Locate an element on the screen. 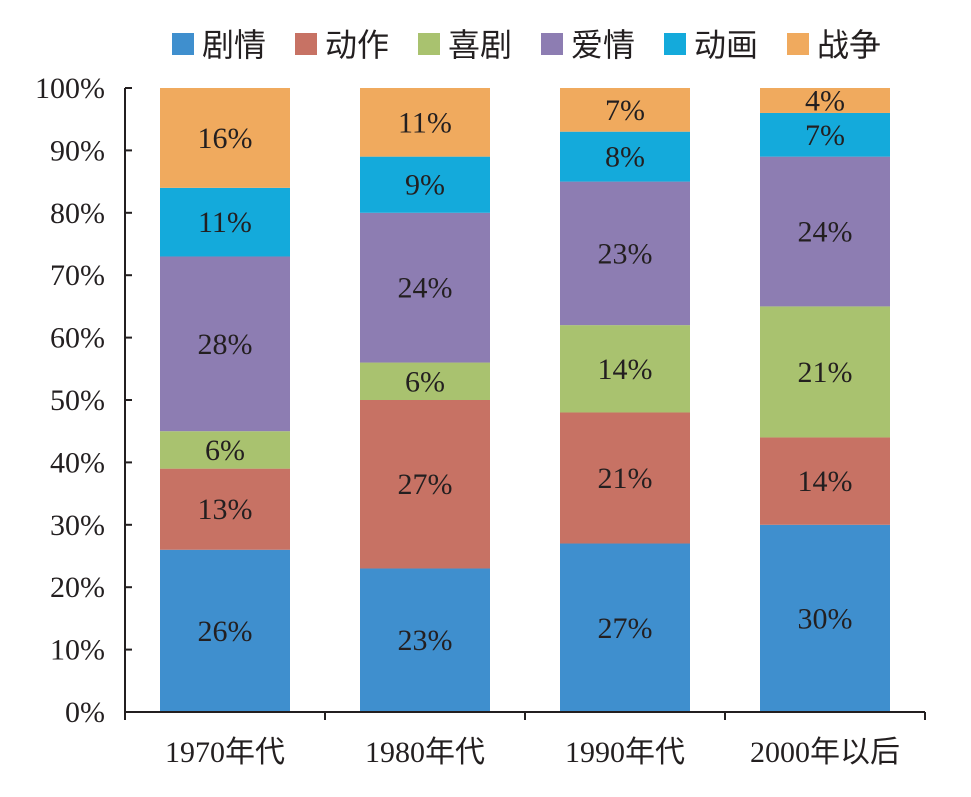 The image size is (971, 797). data-label: 26% is located at coordinates (225, 631).